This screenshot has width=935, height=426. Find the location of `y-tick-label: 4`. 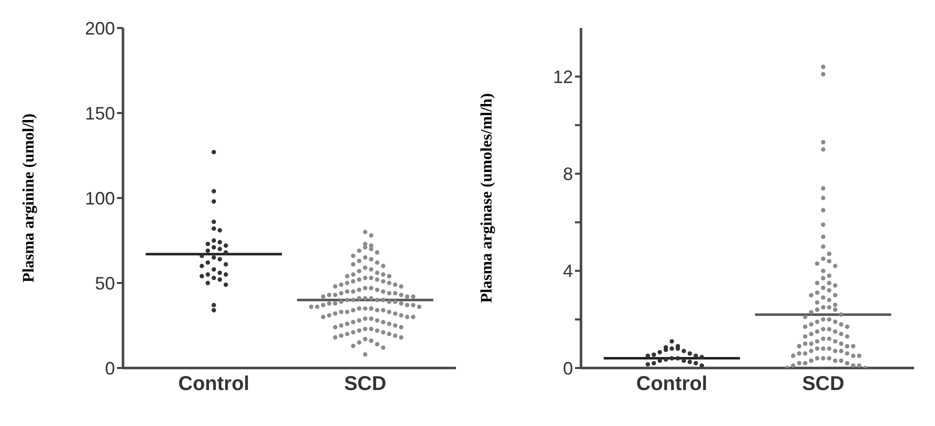

y-tick-label: 4 is located at coordinates (567, 271).